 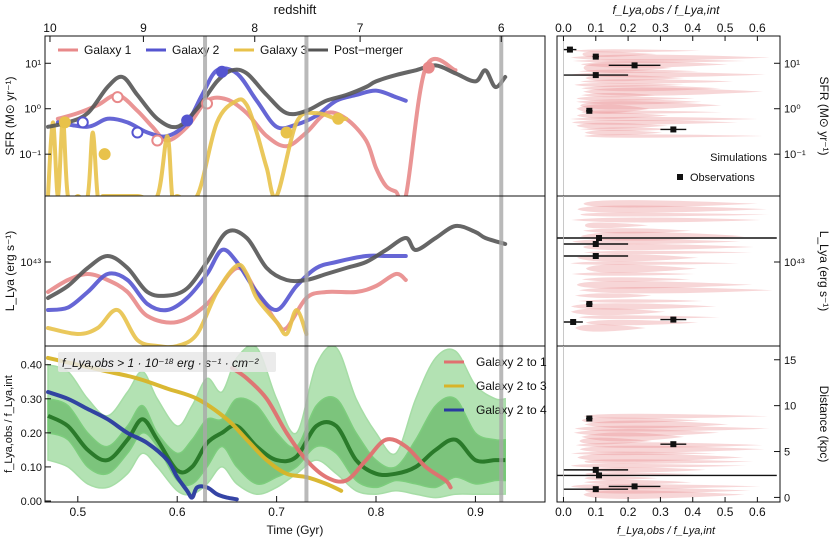 I want to click on sfr-plot-area, so click(x=277, y=126).